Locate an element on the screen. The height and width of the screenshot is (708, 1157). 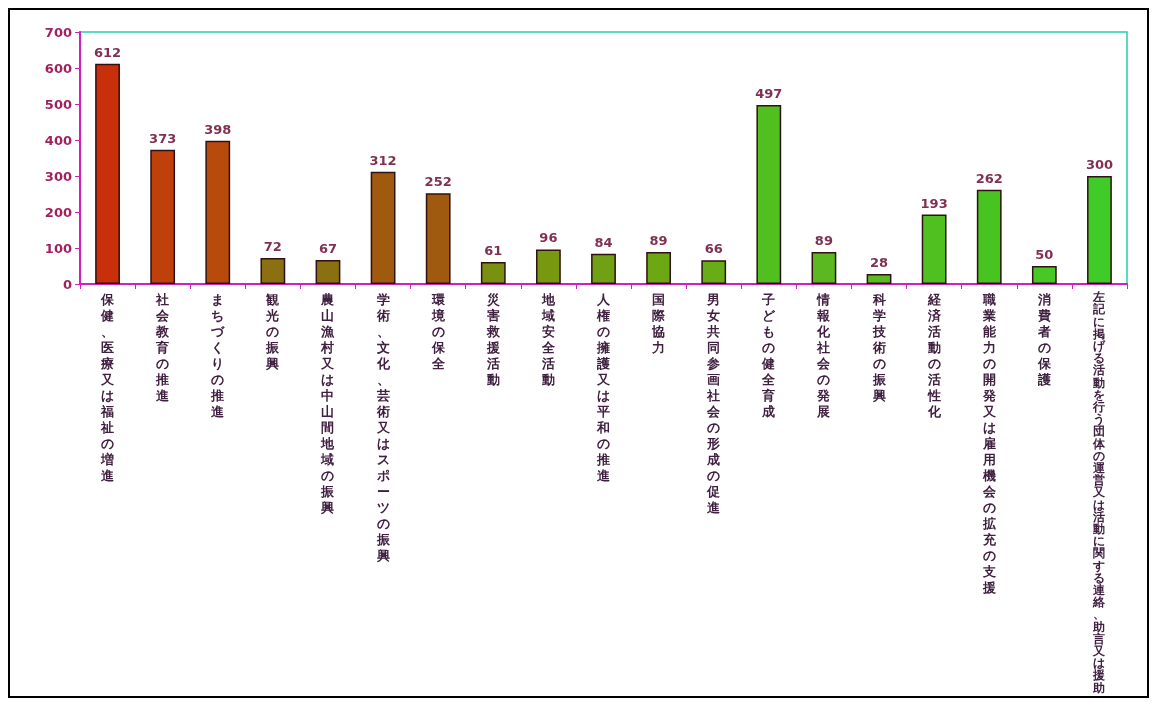
x-tick-label: 社会教育の推進 is located at coordinates (163, 347).